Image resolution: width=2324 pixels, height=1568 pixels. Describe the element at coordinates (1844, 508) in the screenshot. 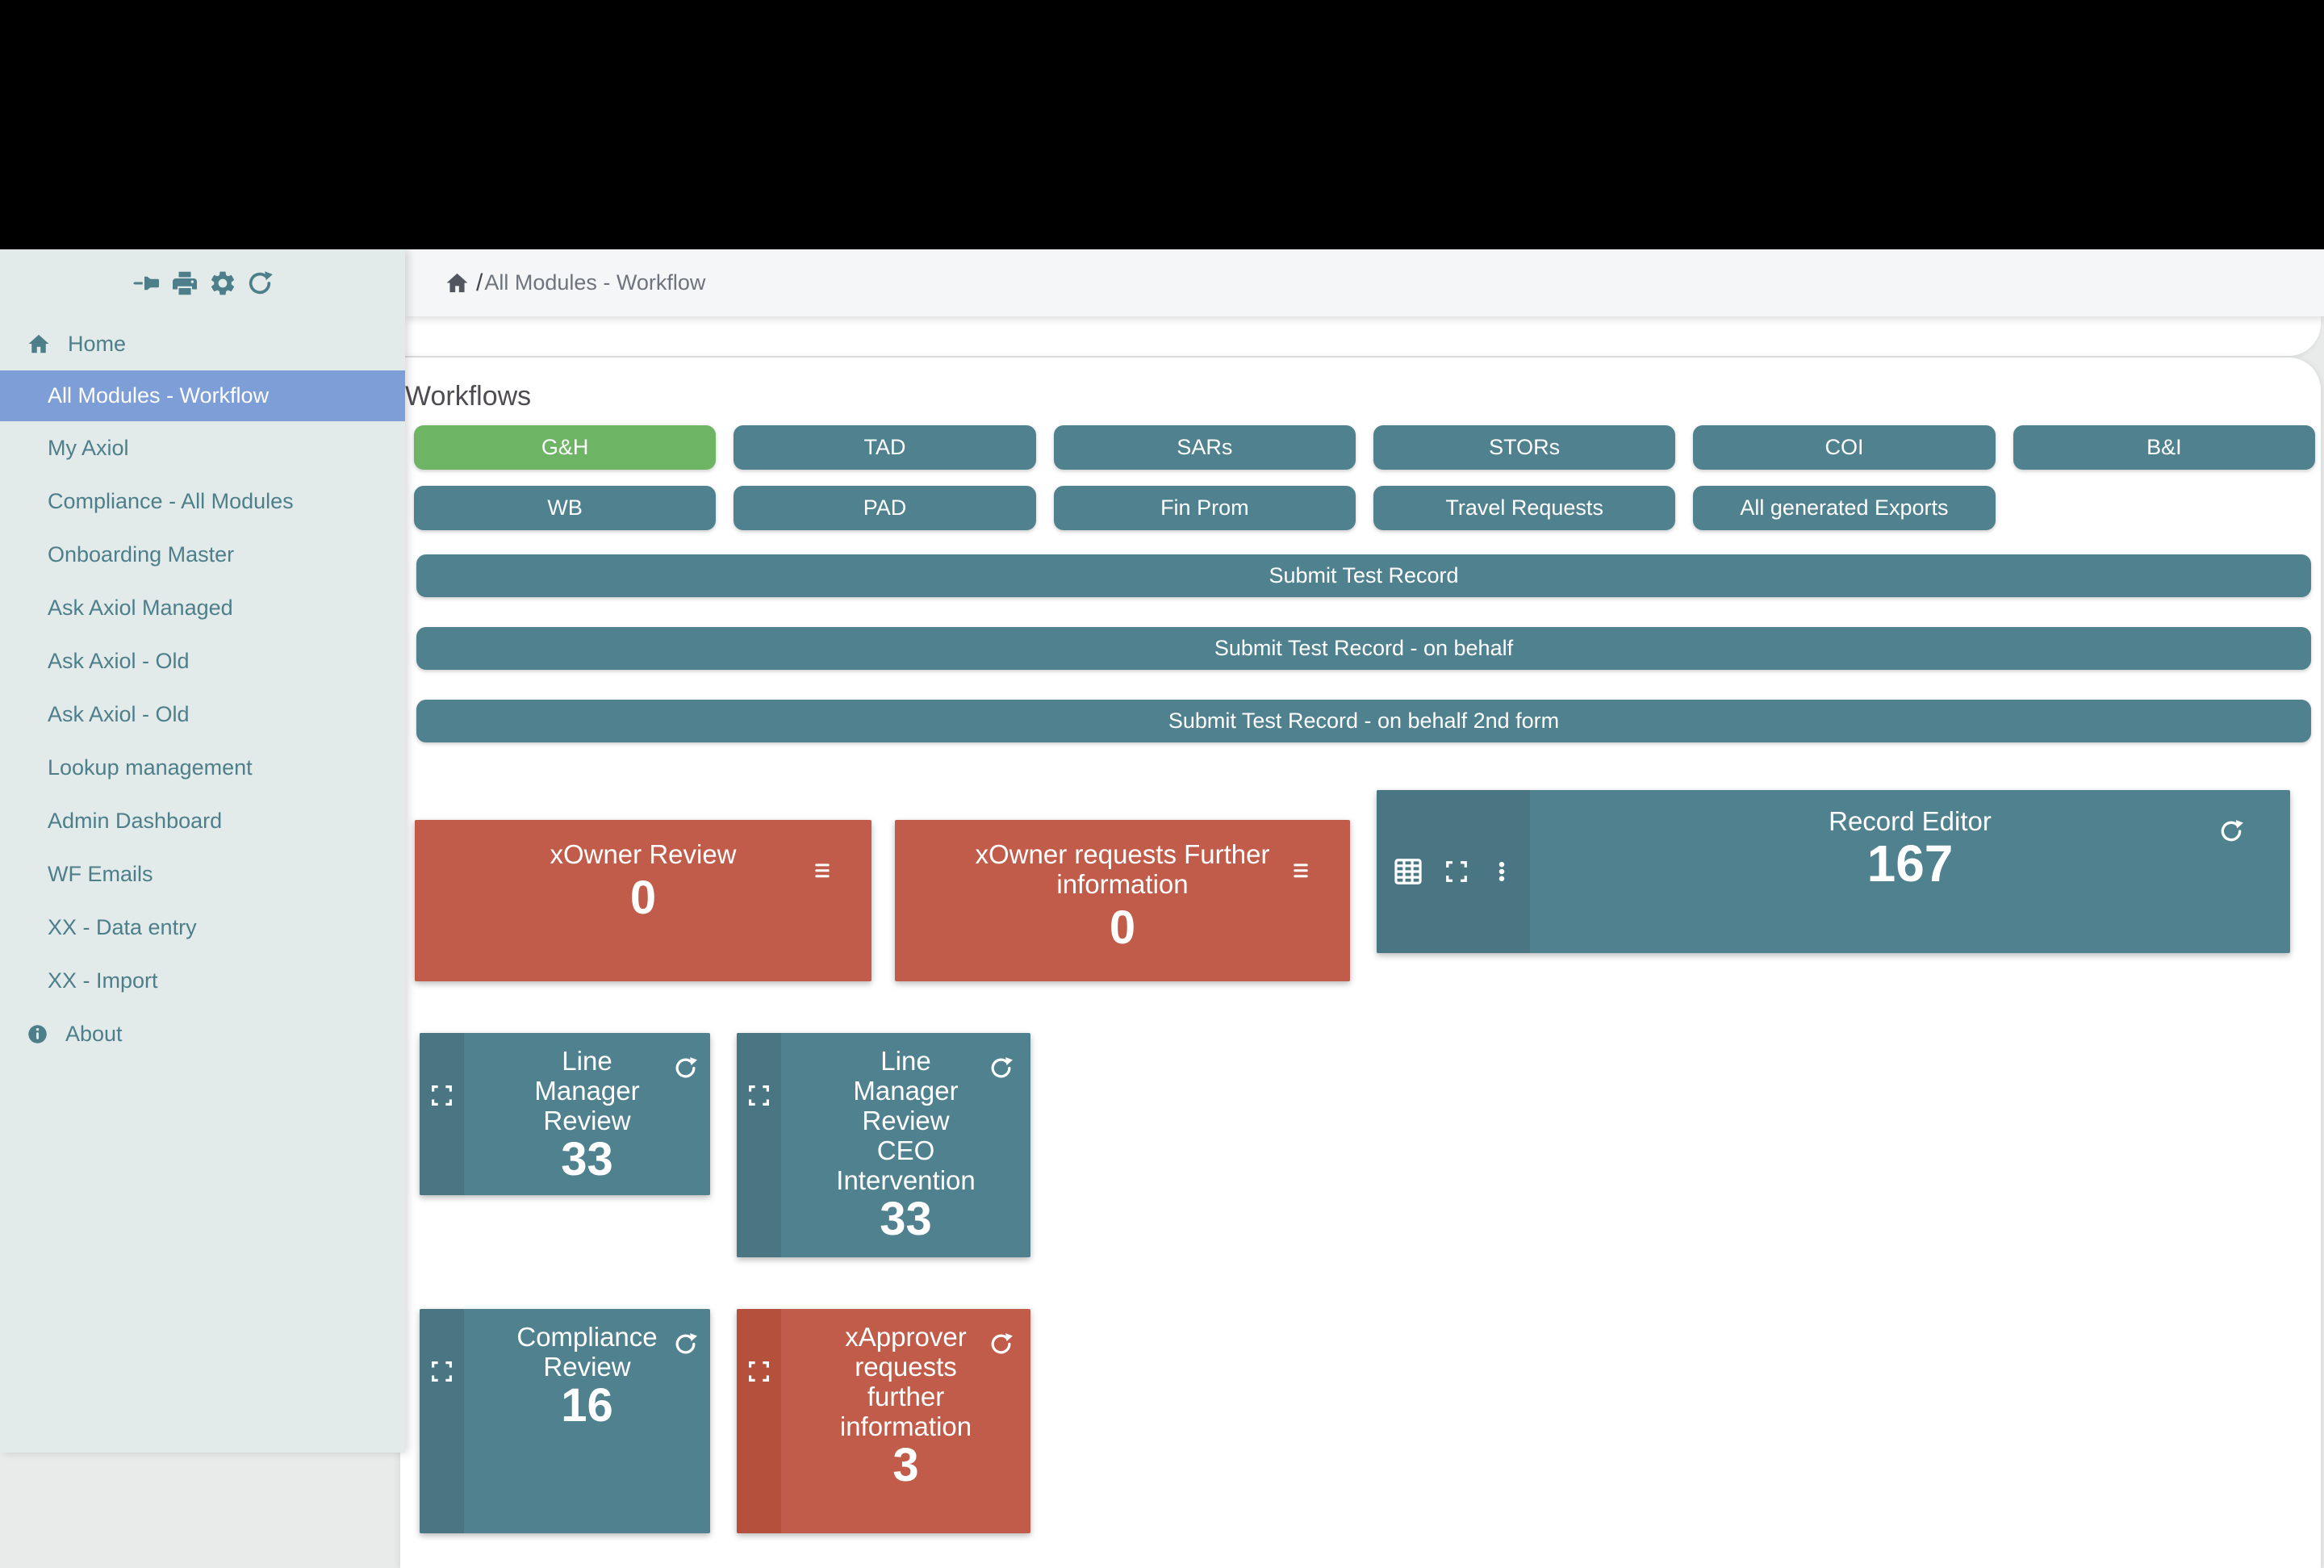

I see `module-button-all-generated-exports: All generated Exports` at that location.